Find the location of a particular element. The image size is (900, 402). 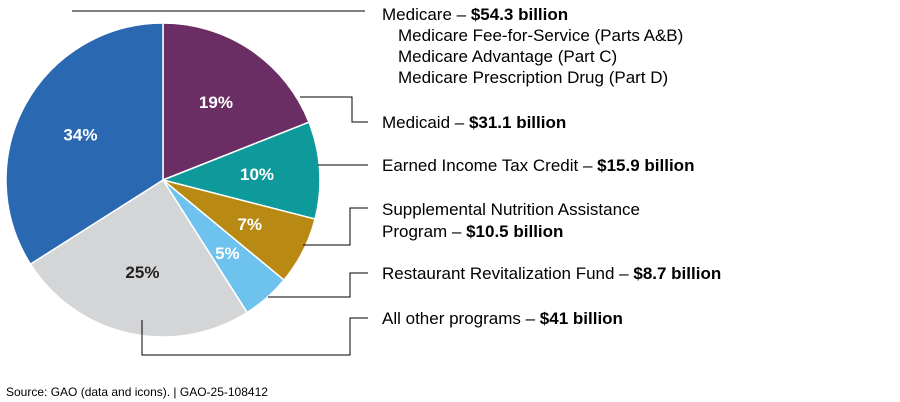

label-snap-line2: Program – $10.5 billion is located at coordinates (472, 231).